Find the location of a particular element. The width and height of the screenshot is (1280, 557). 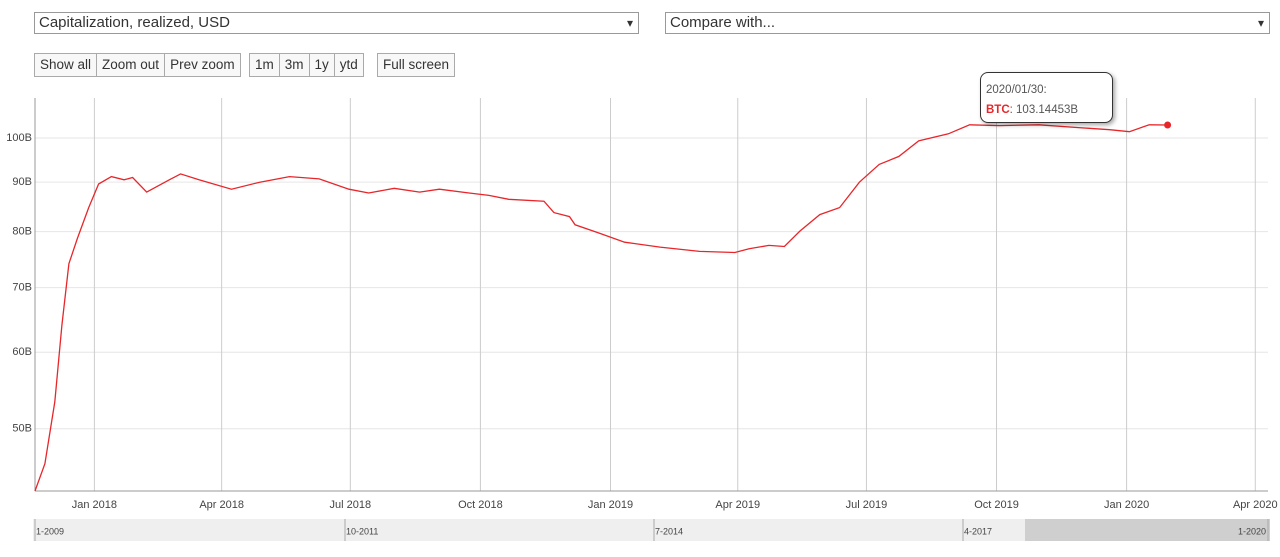

y-tick-label: 60B is located at coordinates (22, 352).